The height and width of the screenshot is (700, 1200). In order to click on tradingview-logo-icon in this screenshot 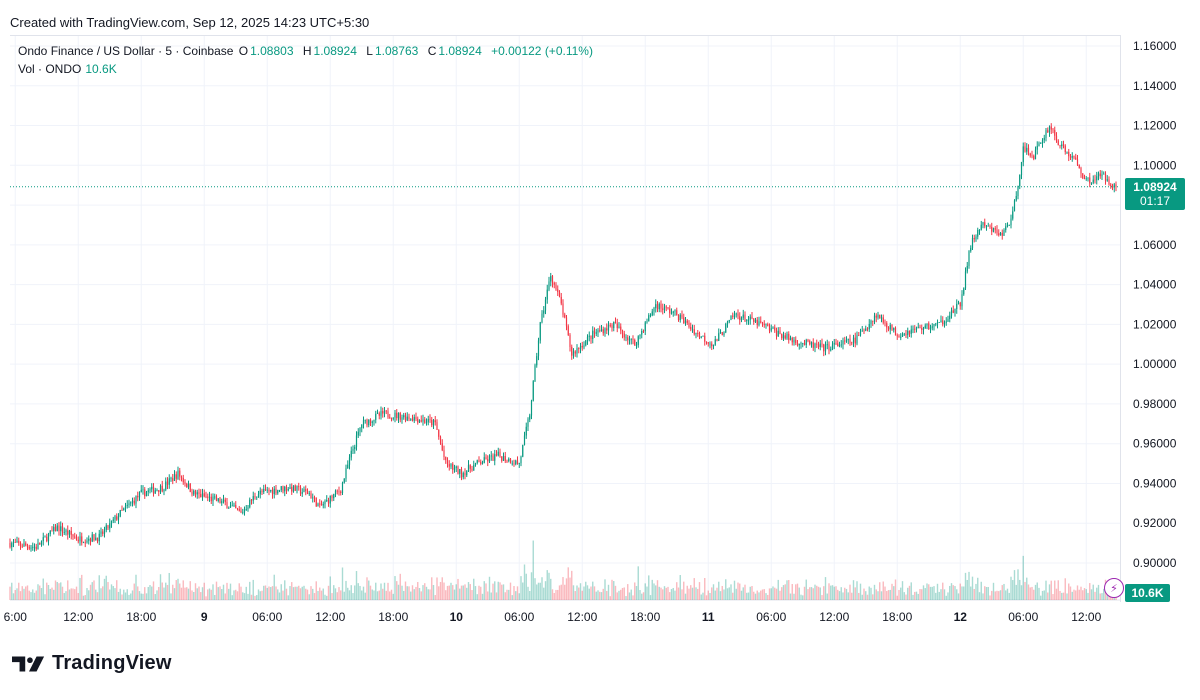, I will do `click(28, 663)`.